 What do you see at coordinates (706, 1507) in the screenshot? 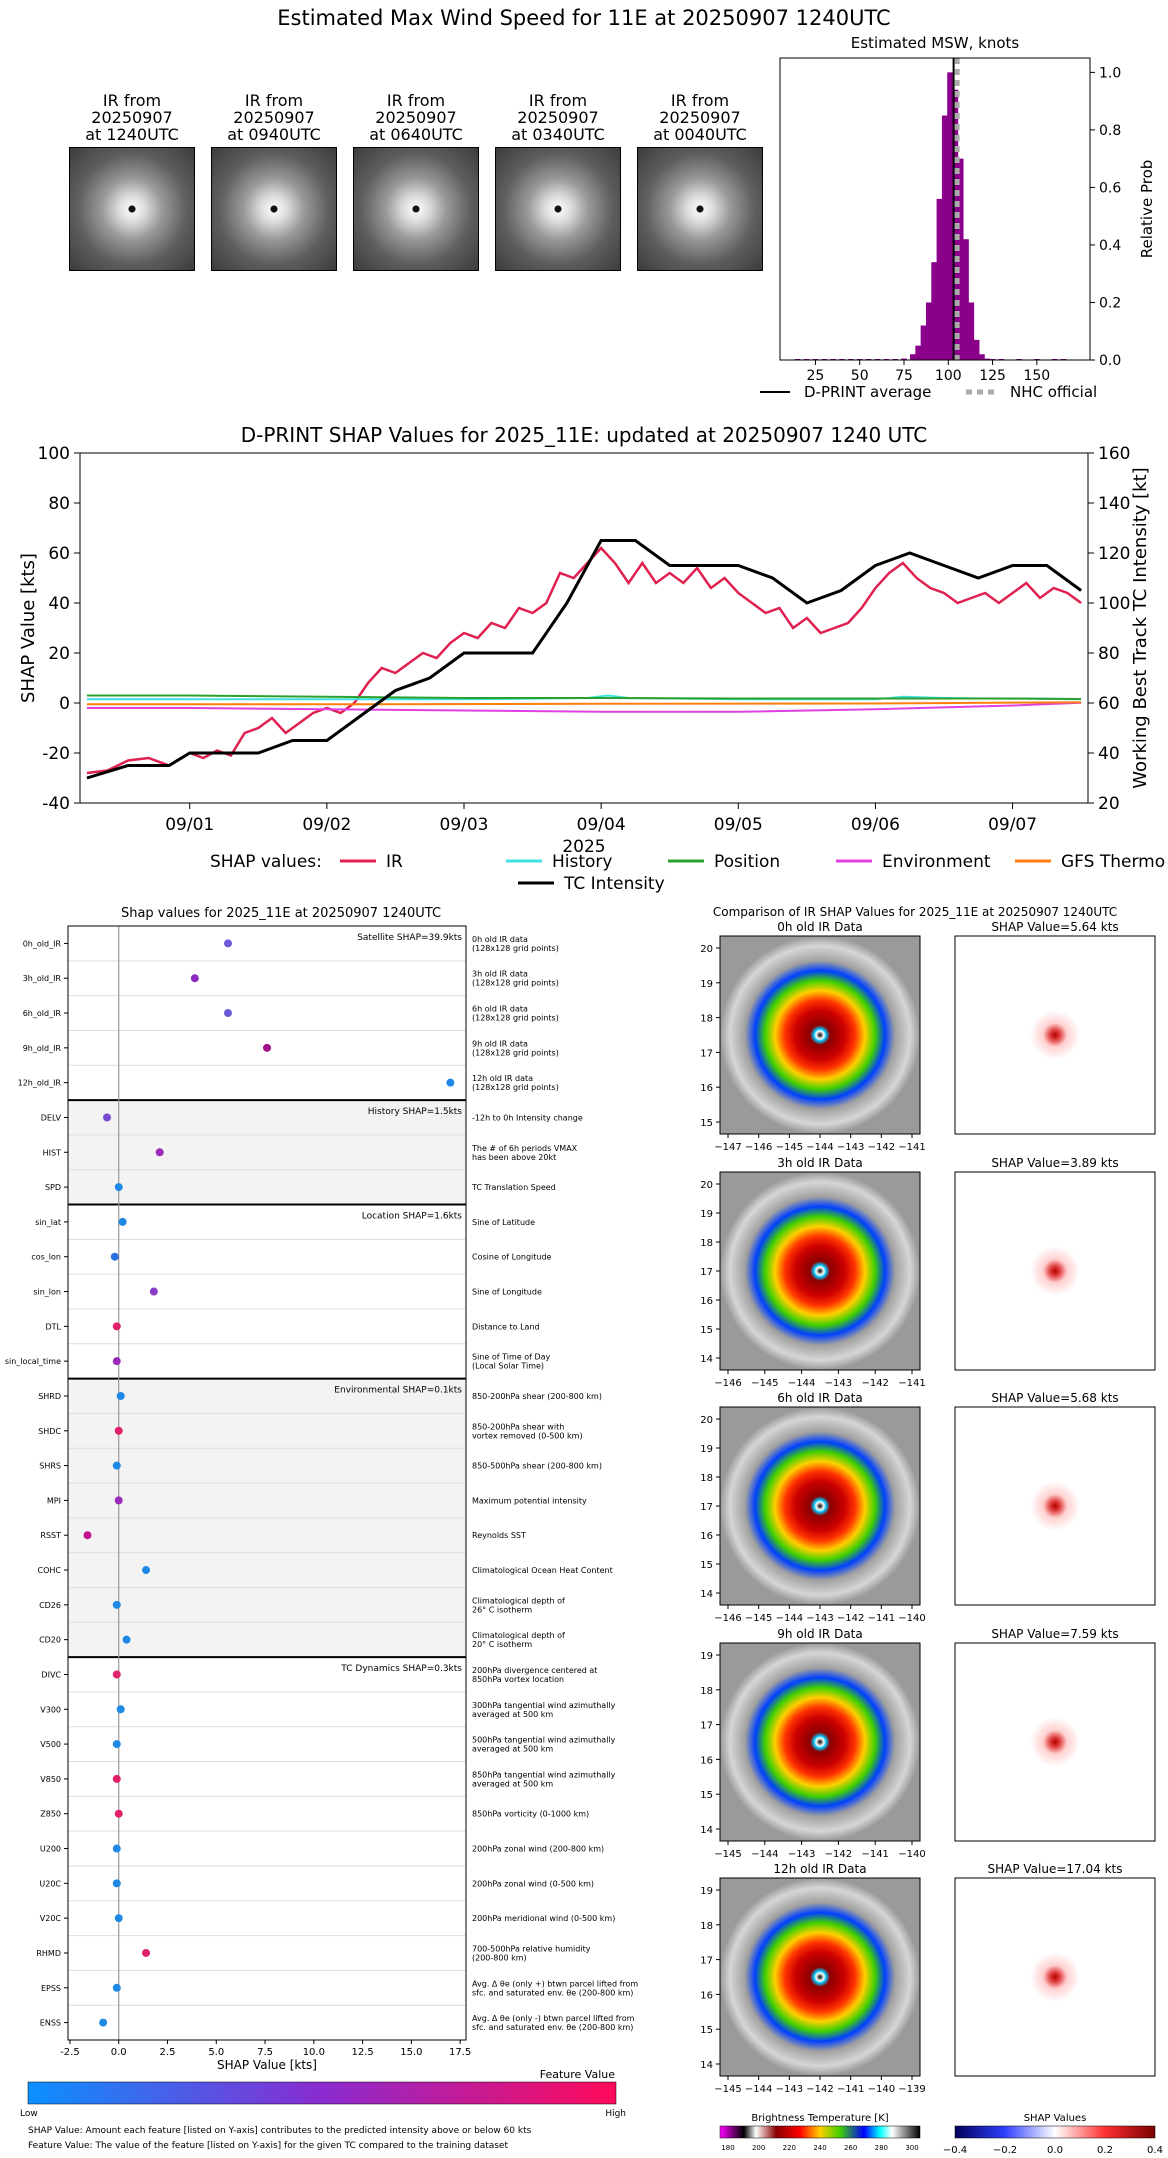
I see `y-tick-label: 17` at bounding box center [706, 1507].